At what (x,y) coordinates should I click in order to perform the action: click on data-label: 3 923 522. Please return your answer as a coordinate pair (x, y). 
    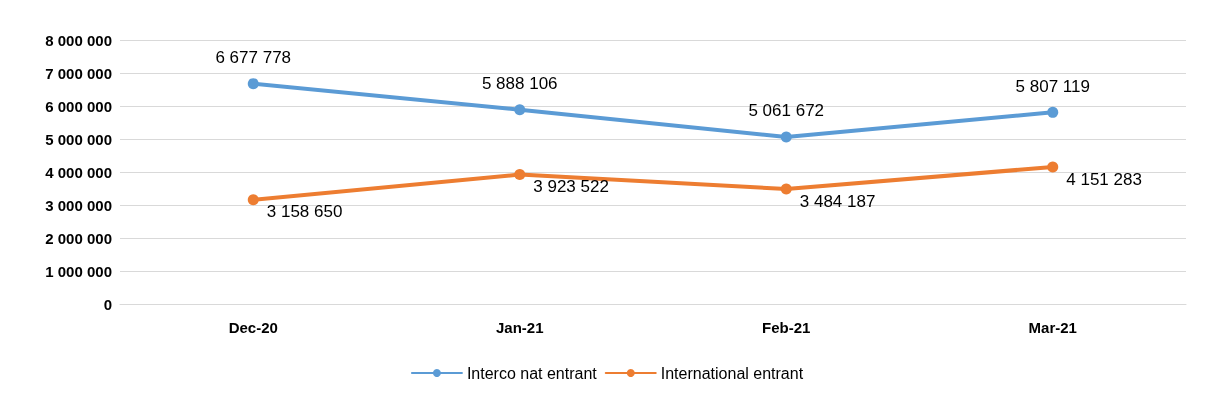
    Looking at the image, I should click on (571, 187).